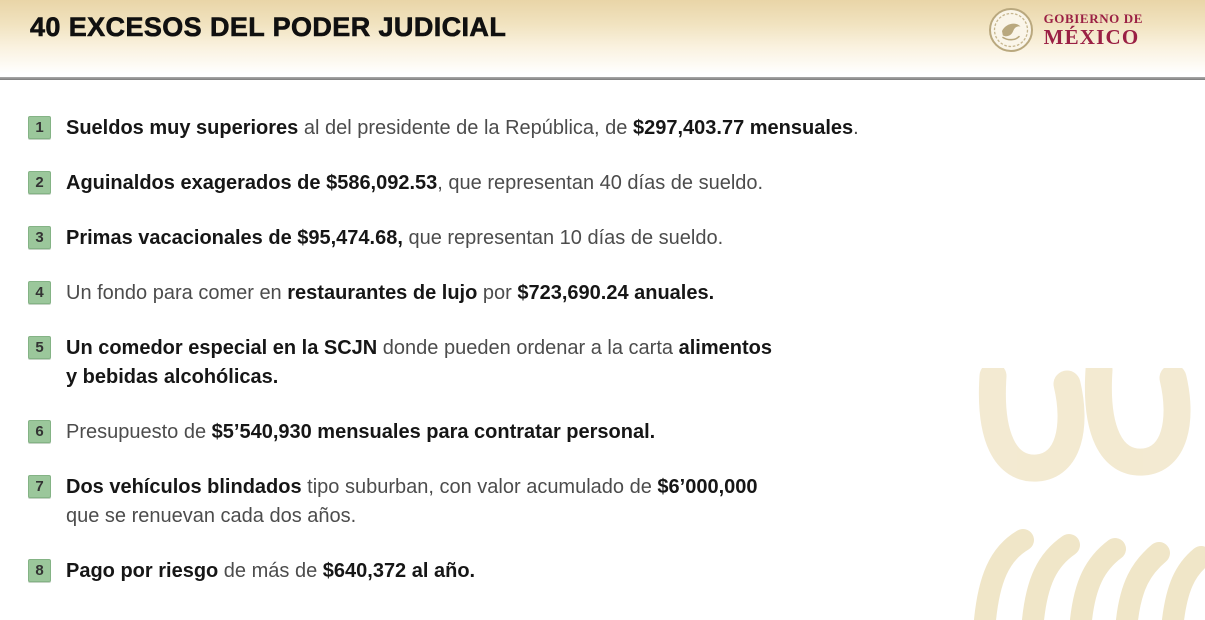 The width and height of the screenshot is (1205, 620). What do you see at coordinates (1093, 19) in the screenshot?
I see `logo-line1: GOBIERNO DE` at bounding box center [1093, 19].